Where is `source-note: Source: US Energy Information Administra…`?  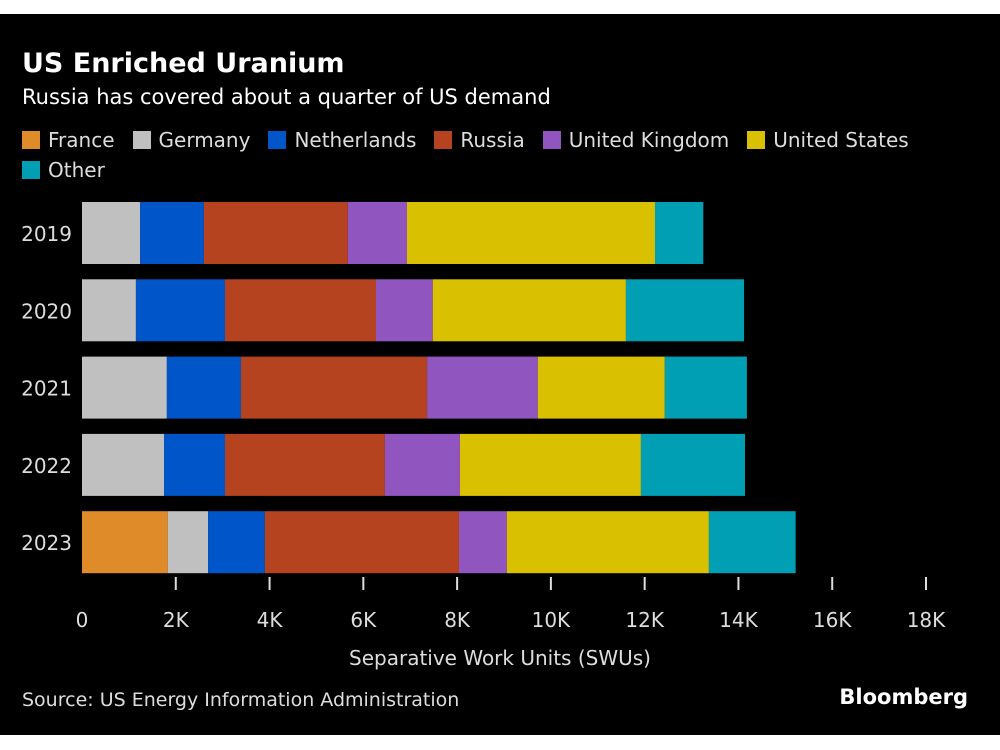 source-note: Source: US Energy Information Administra… is located at coordinates (241, 700).